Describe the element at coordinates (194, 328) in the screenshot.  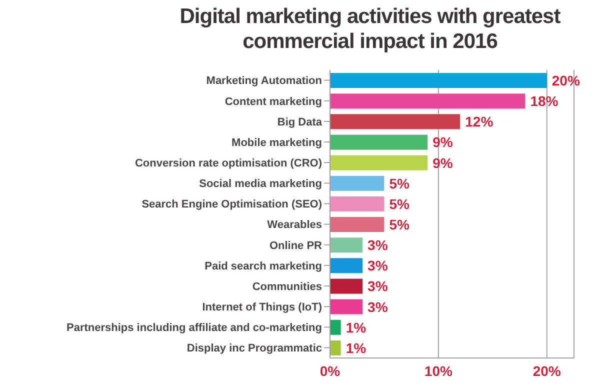
I see `y-tick-label: Partnerships including affiliate and co-marketing` at that location.